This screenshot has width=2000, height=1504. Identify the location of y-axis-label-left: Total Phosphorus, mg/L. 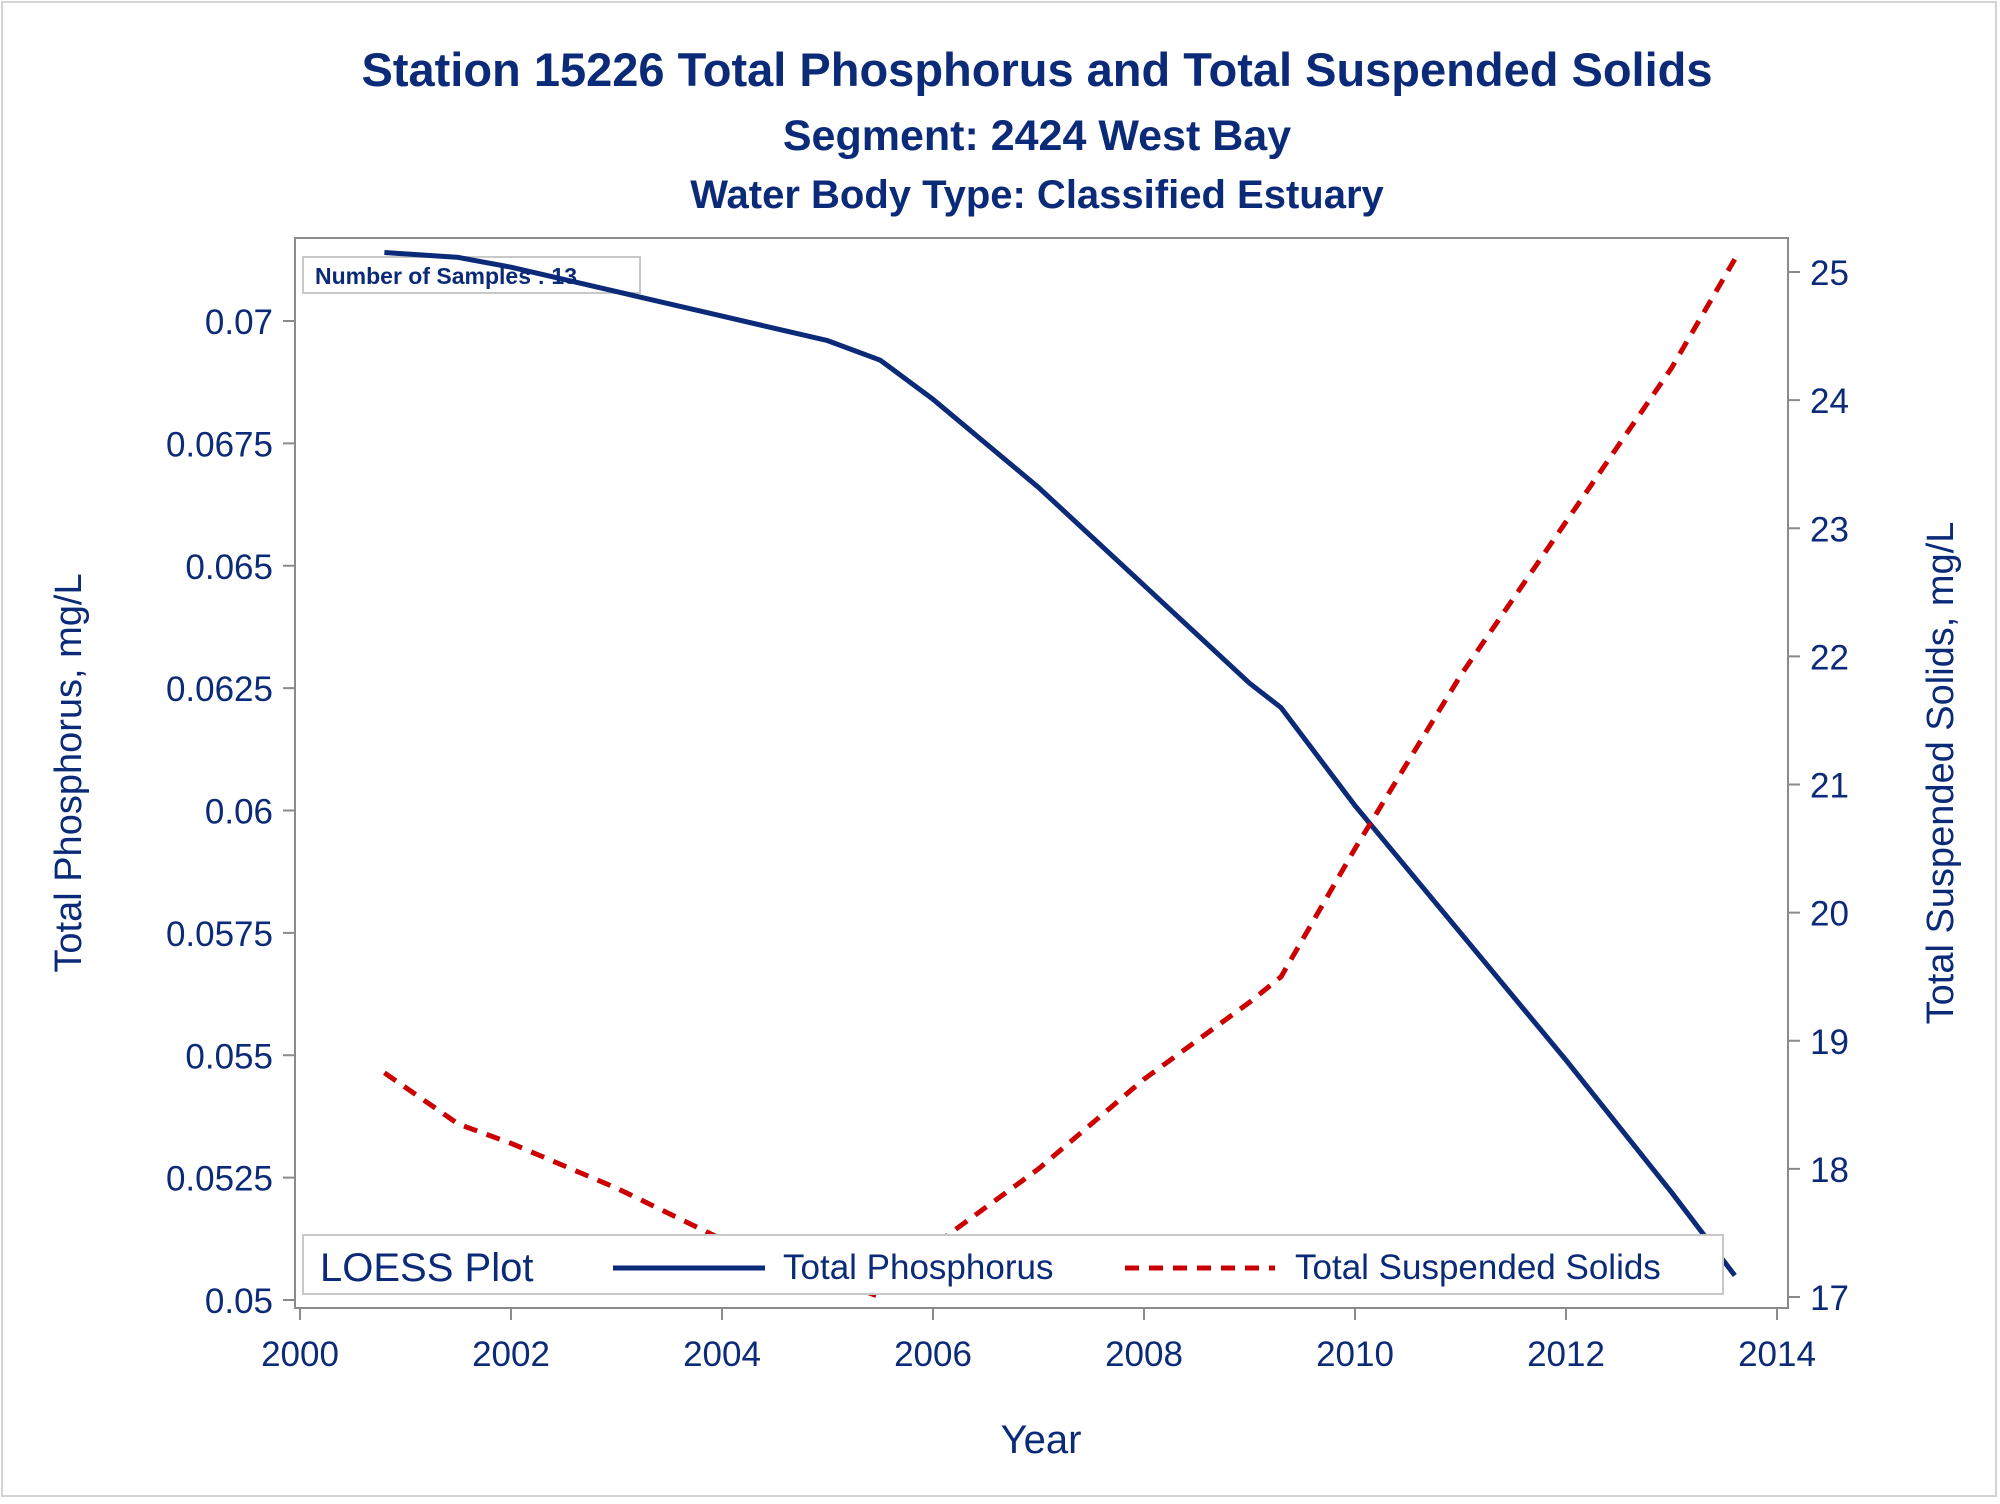
(69, 772).